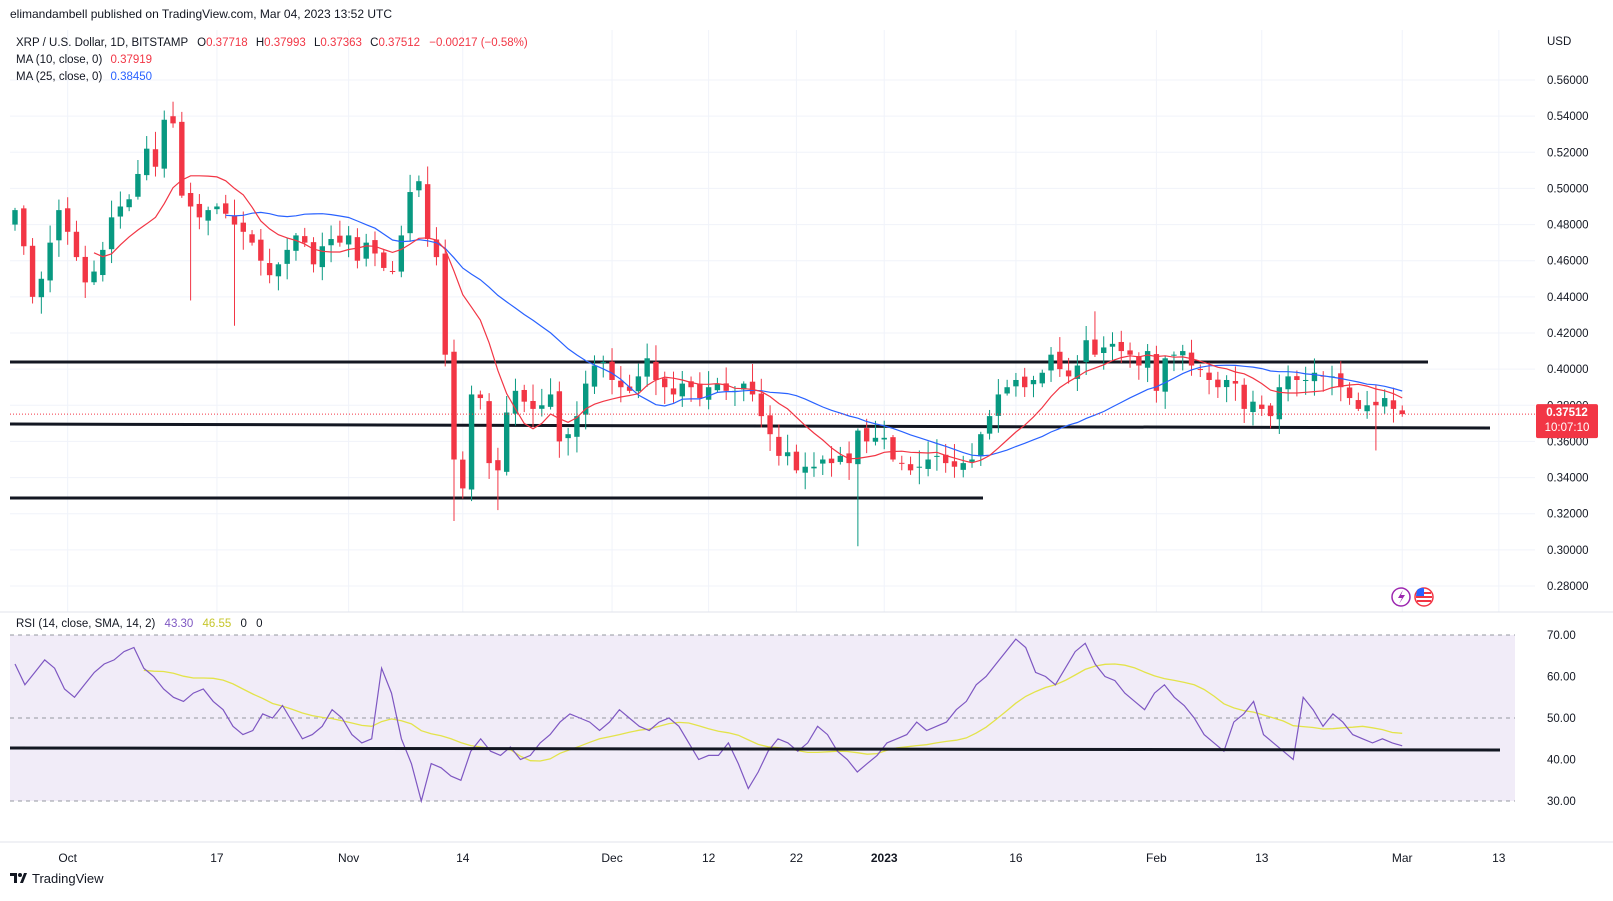 This screenshot has width=1613, height=901. I want to click on time-tick-label: Feb, so click(1156, 858).